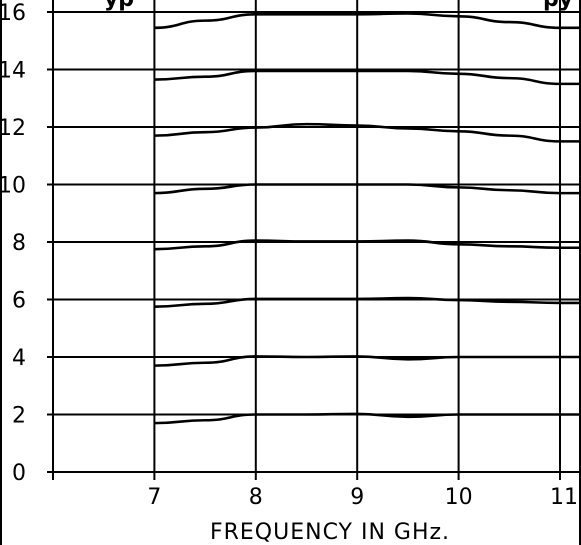  I want to click on x-tick-label-11: 11, so click(564, 497).